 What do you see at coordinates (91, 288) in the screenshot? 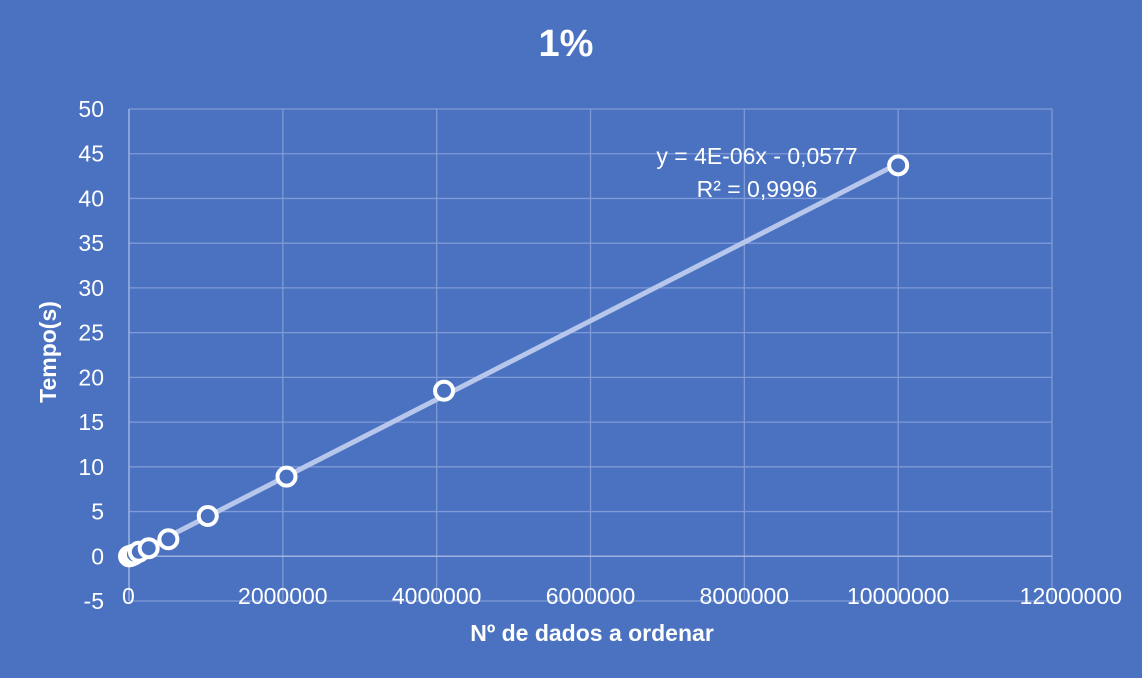
I see `y-tick-label: 30` at bounding box center [91, 288].